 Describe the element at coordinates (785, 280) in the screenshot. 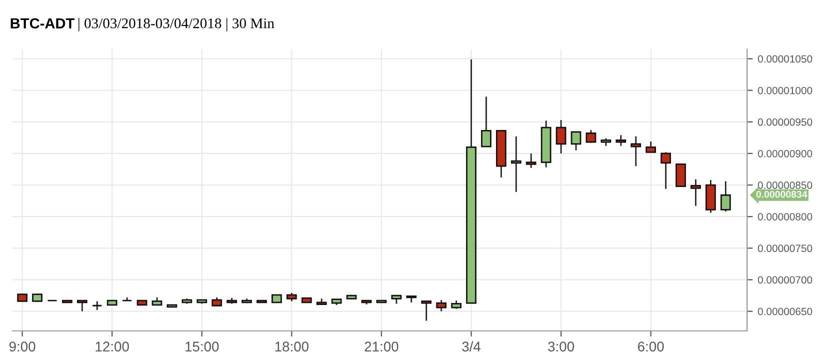

I see `y-tick-label: 0.00000700` at that location.